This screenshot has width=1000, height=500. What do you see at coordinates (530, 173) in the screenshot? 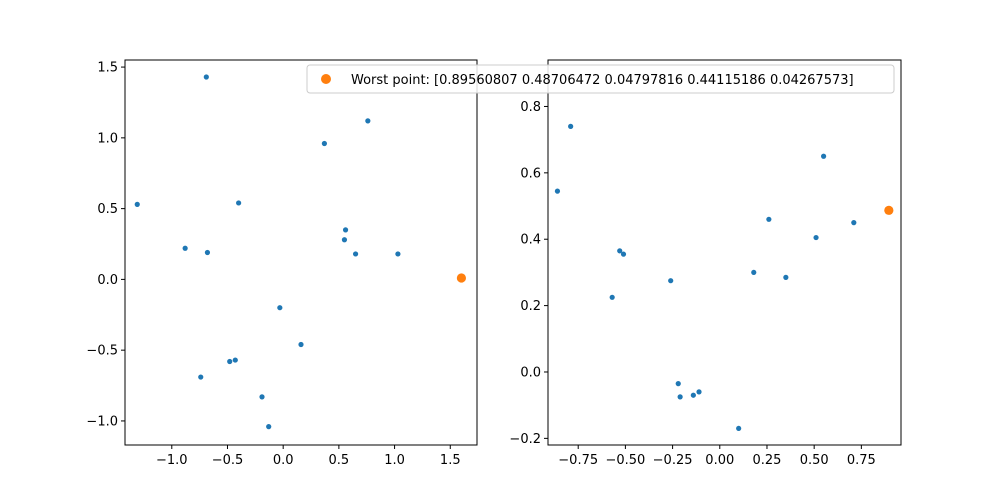
I see `right-y-tick-label-4: 0.6` at bounding box center [530, 173].